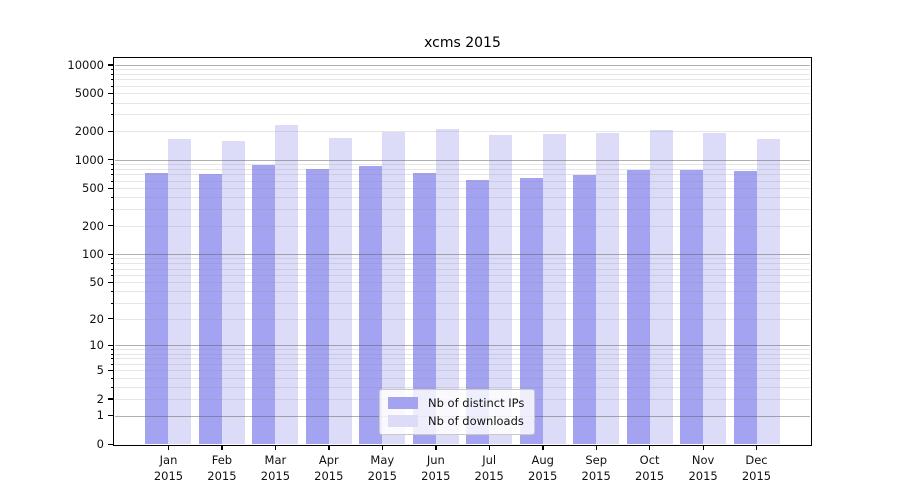 The height and width of the screenshot is (500, 900). What do you see at coordinates (96, 345) in the screenshot?
I see `y-tick-label: 10` at bounding box center [96, 345].